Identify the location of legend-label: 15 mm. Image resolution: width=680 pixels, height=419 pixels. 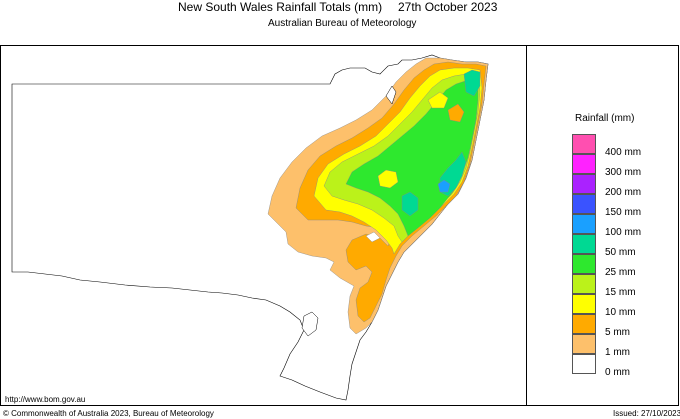
(620, 292).